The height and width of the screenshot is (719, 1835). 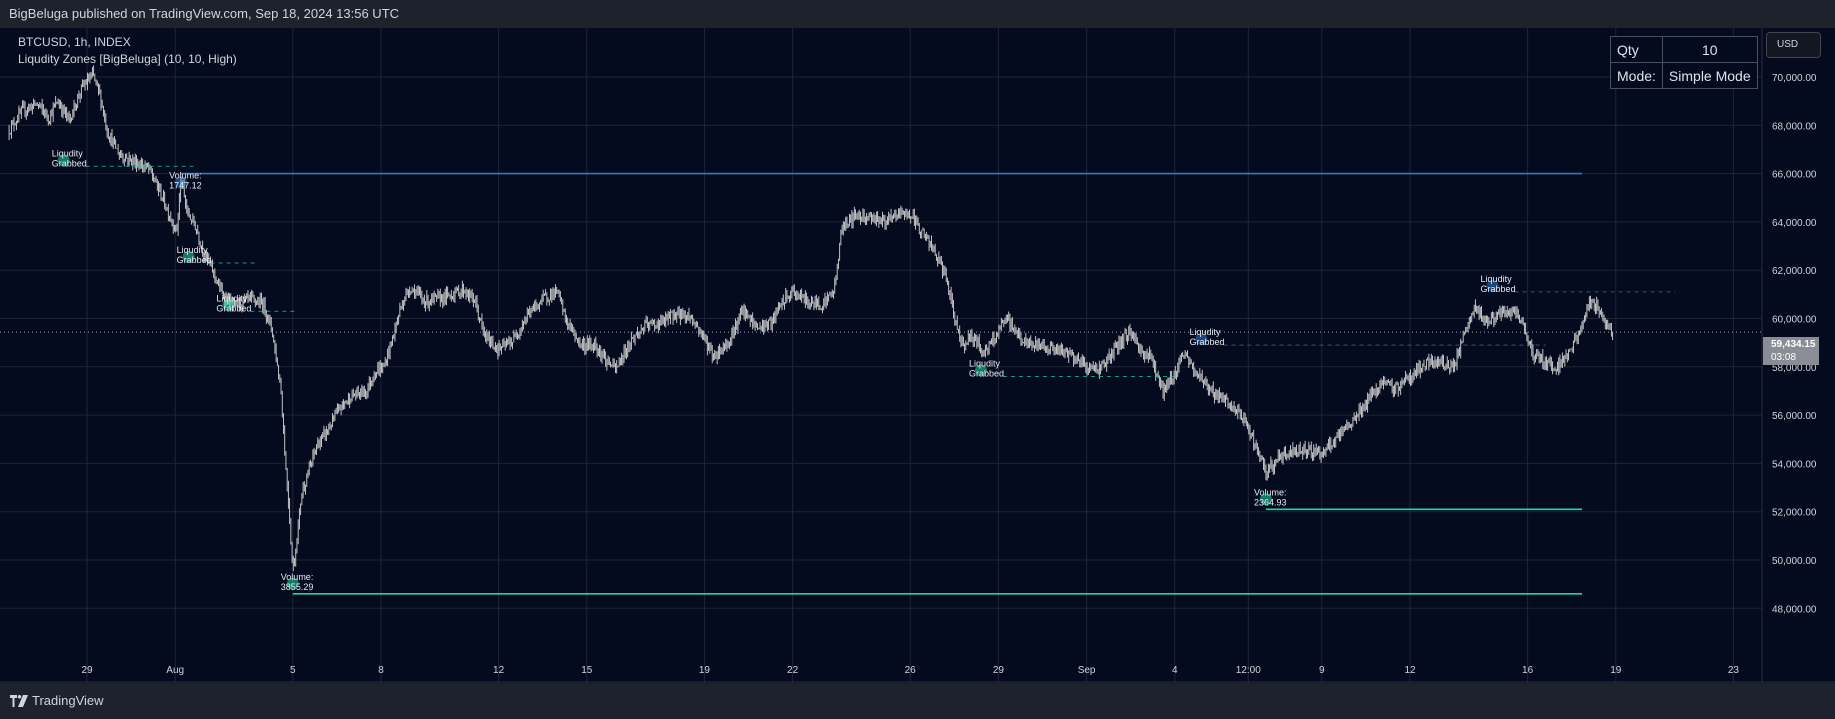 I want to click on y-tick-label: 50,000.00, so click(x=1794, y=561).